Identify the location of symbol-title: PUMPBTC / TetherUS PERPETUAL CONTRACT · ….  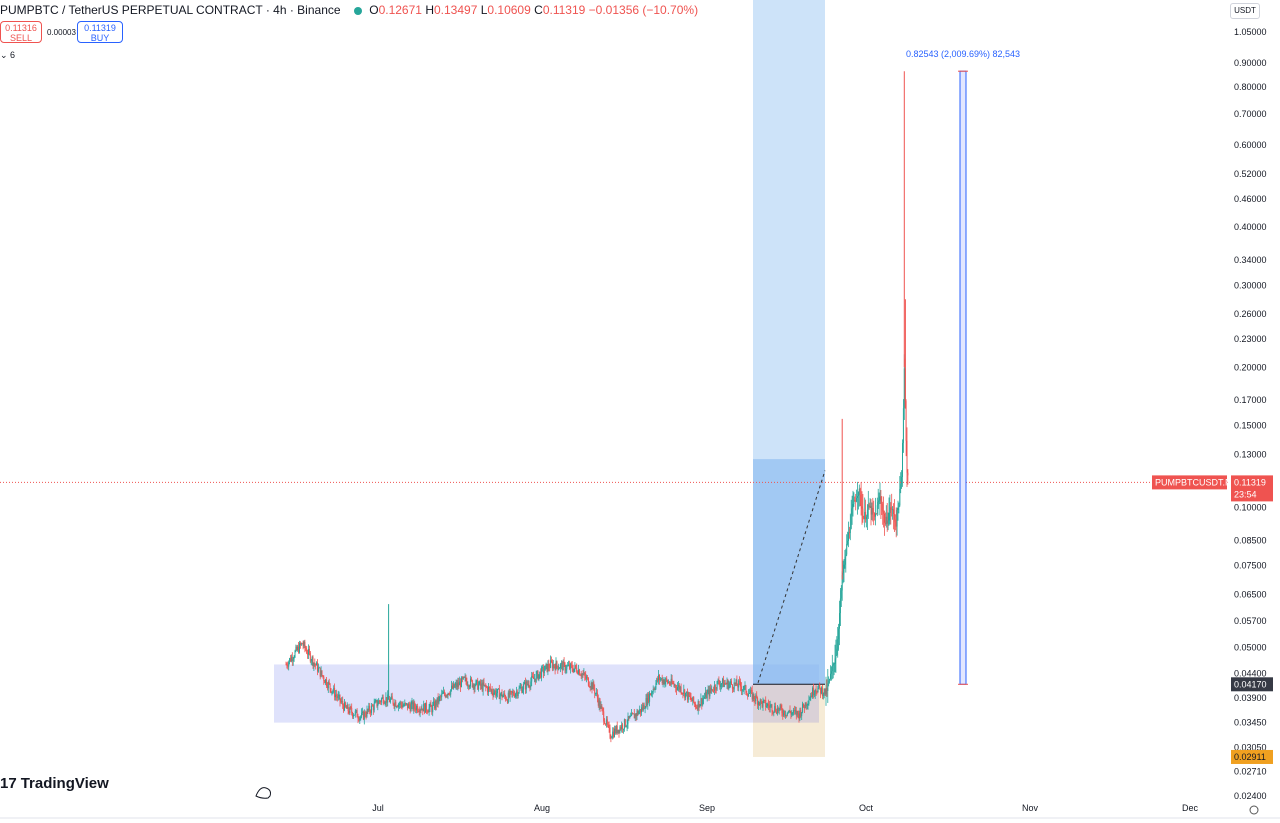
(170, 10).